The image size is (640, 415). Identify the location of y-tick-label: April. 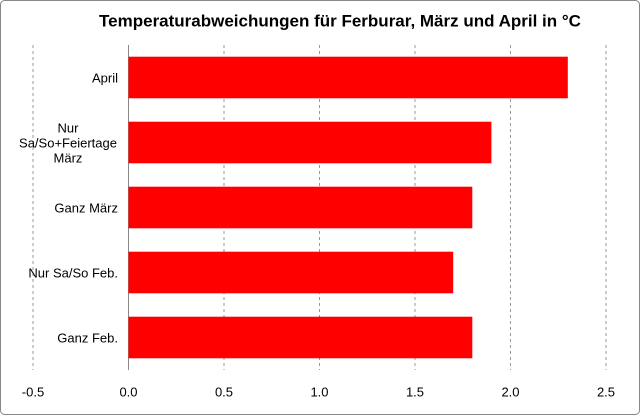
(104, 77).